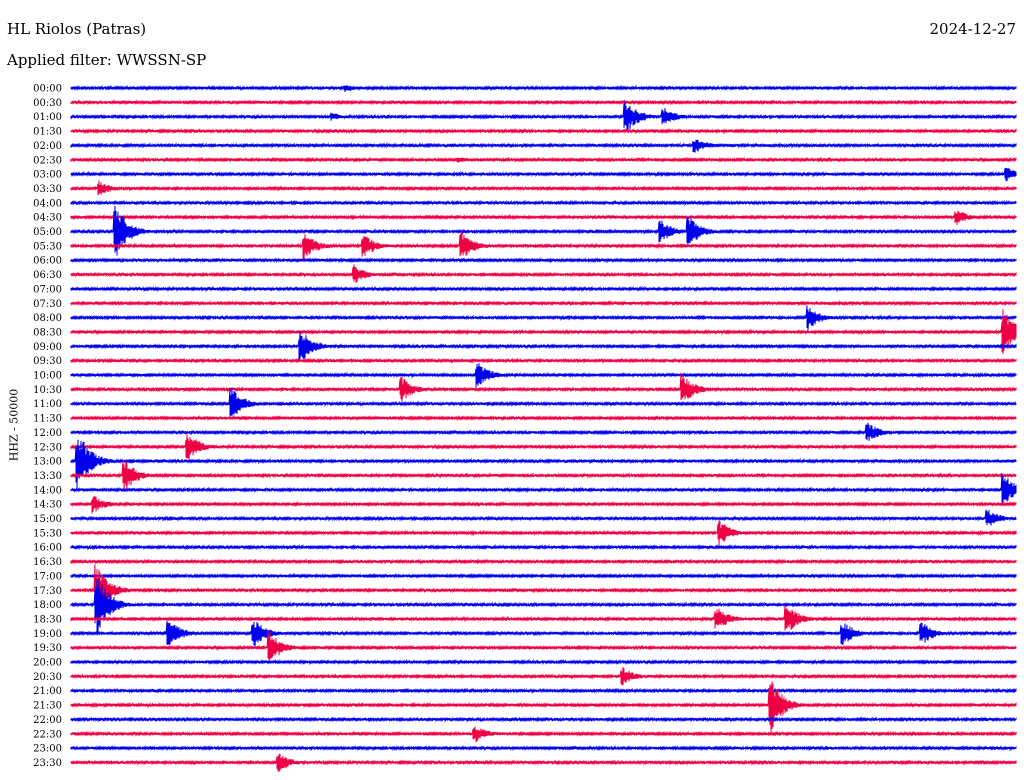 The height and width of the screenshot is (780, 1024). Describe the element at coordinates (47, 318) in the screenshot. I see `row-time-label: 08:00` at that location.